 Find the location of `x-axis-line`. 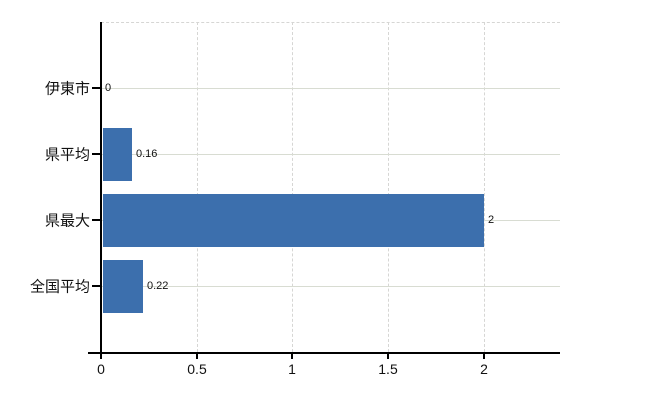

x-axis-line is located at coordinates (324, 353).